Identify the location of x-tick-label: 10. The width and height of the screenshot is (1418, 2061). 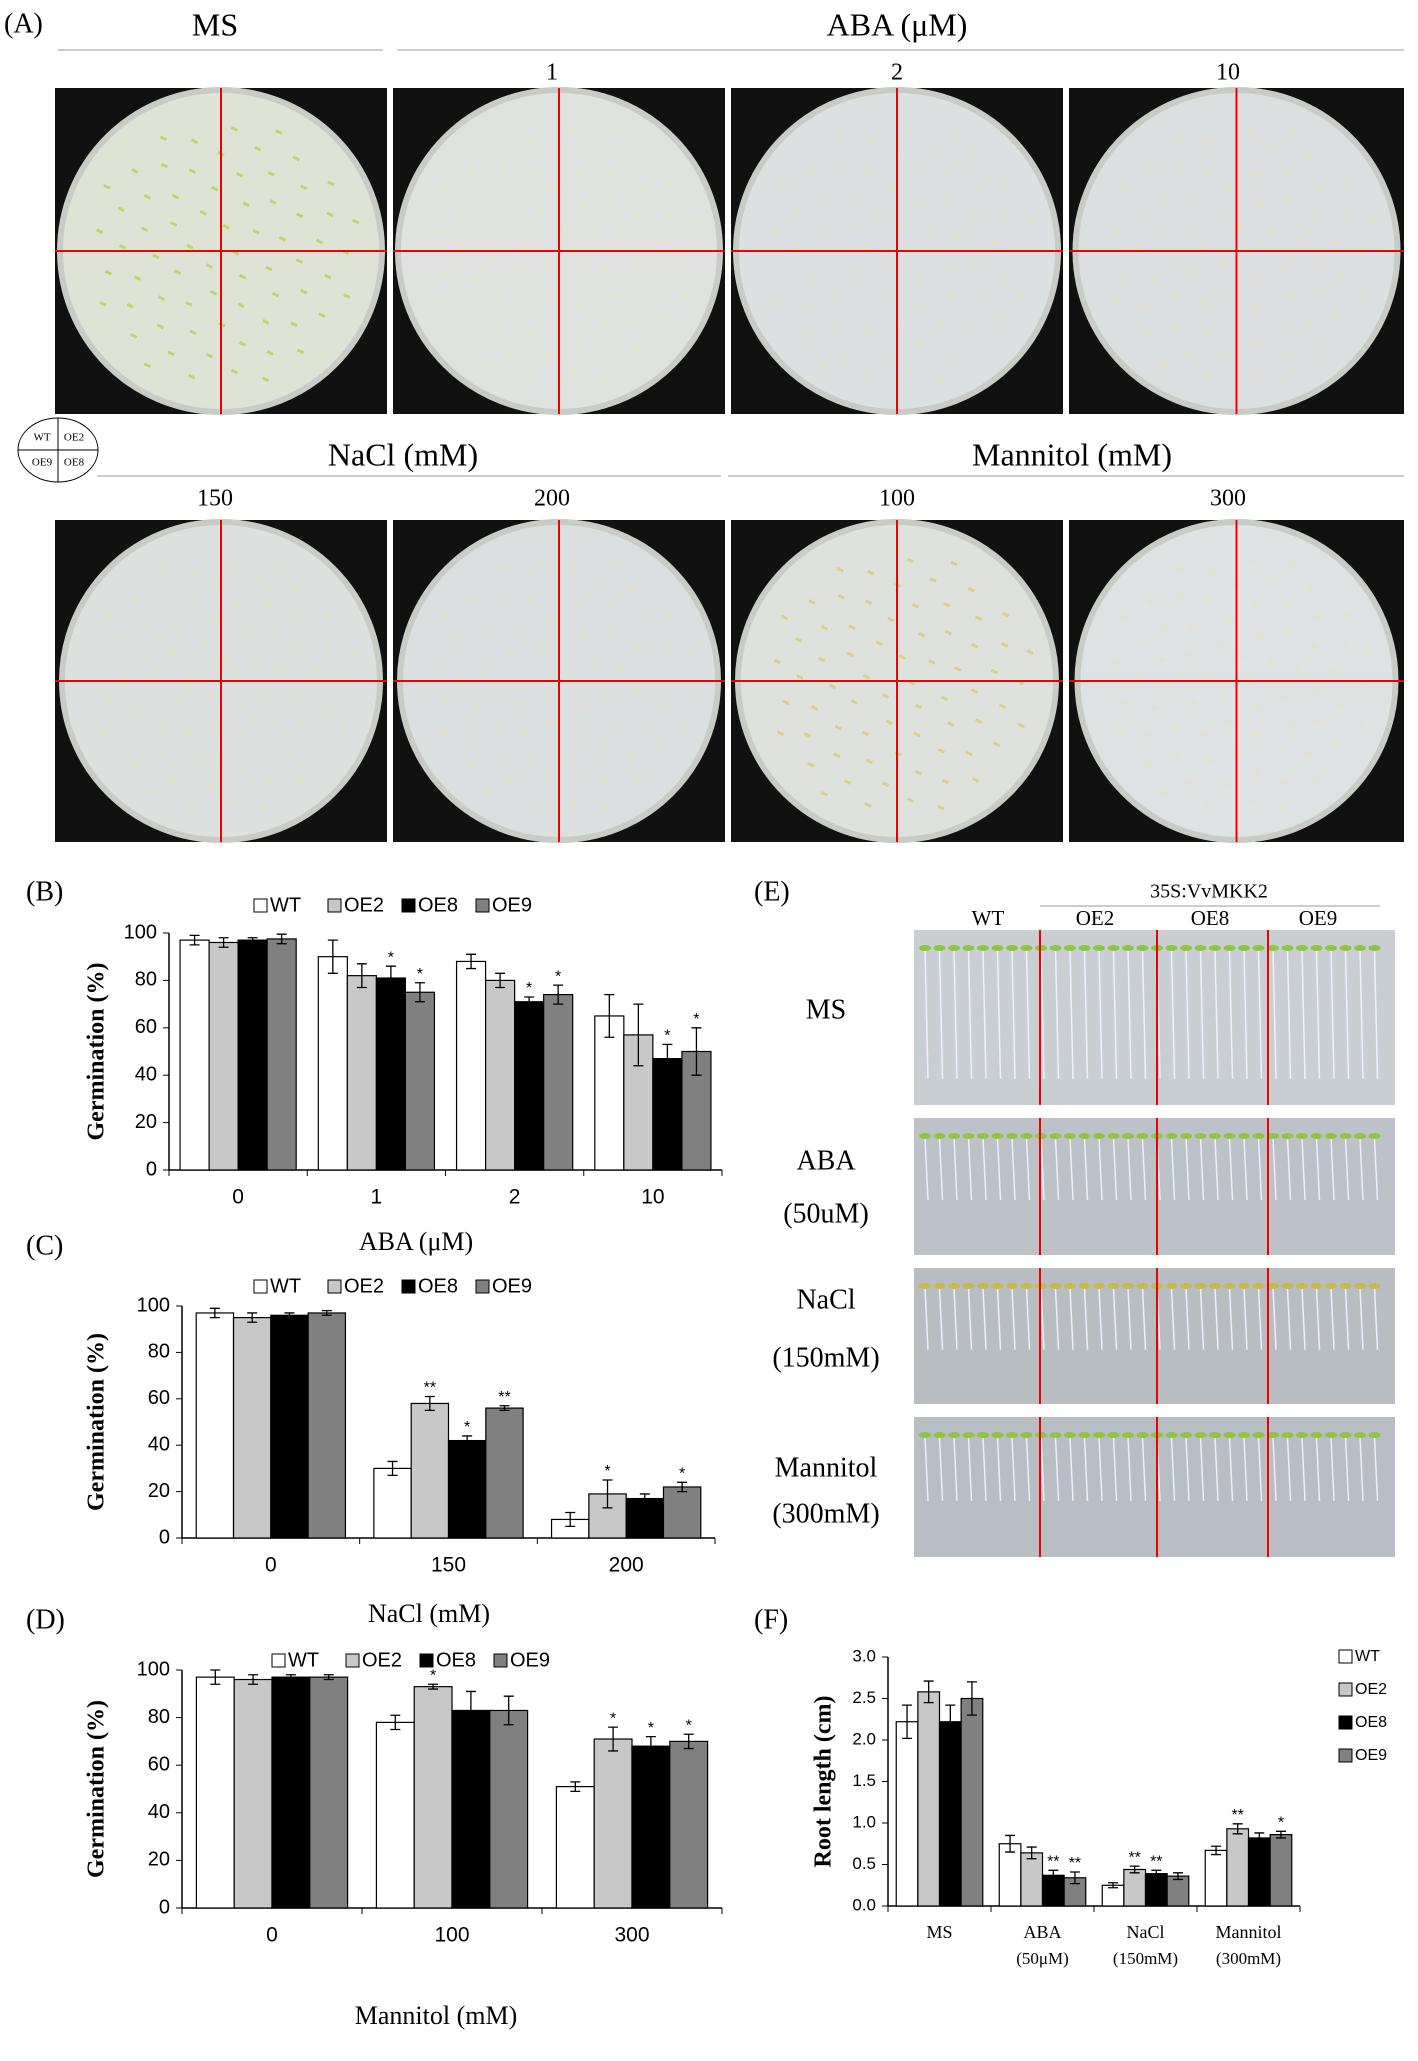
(652, 1197).